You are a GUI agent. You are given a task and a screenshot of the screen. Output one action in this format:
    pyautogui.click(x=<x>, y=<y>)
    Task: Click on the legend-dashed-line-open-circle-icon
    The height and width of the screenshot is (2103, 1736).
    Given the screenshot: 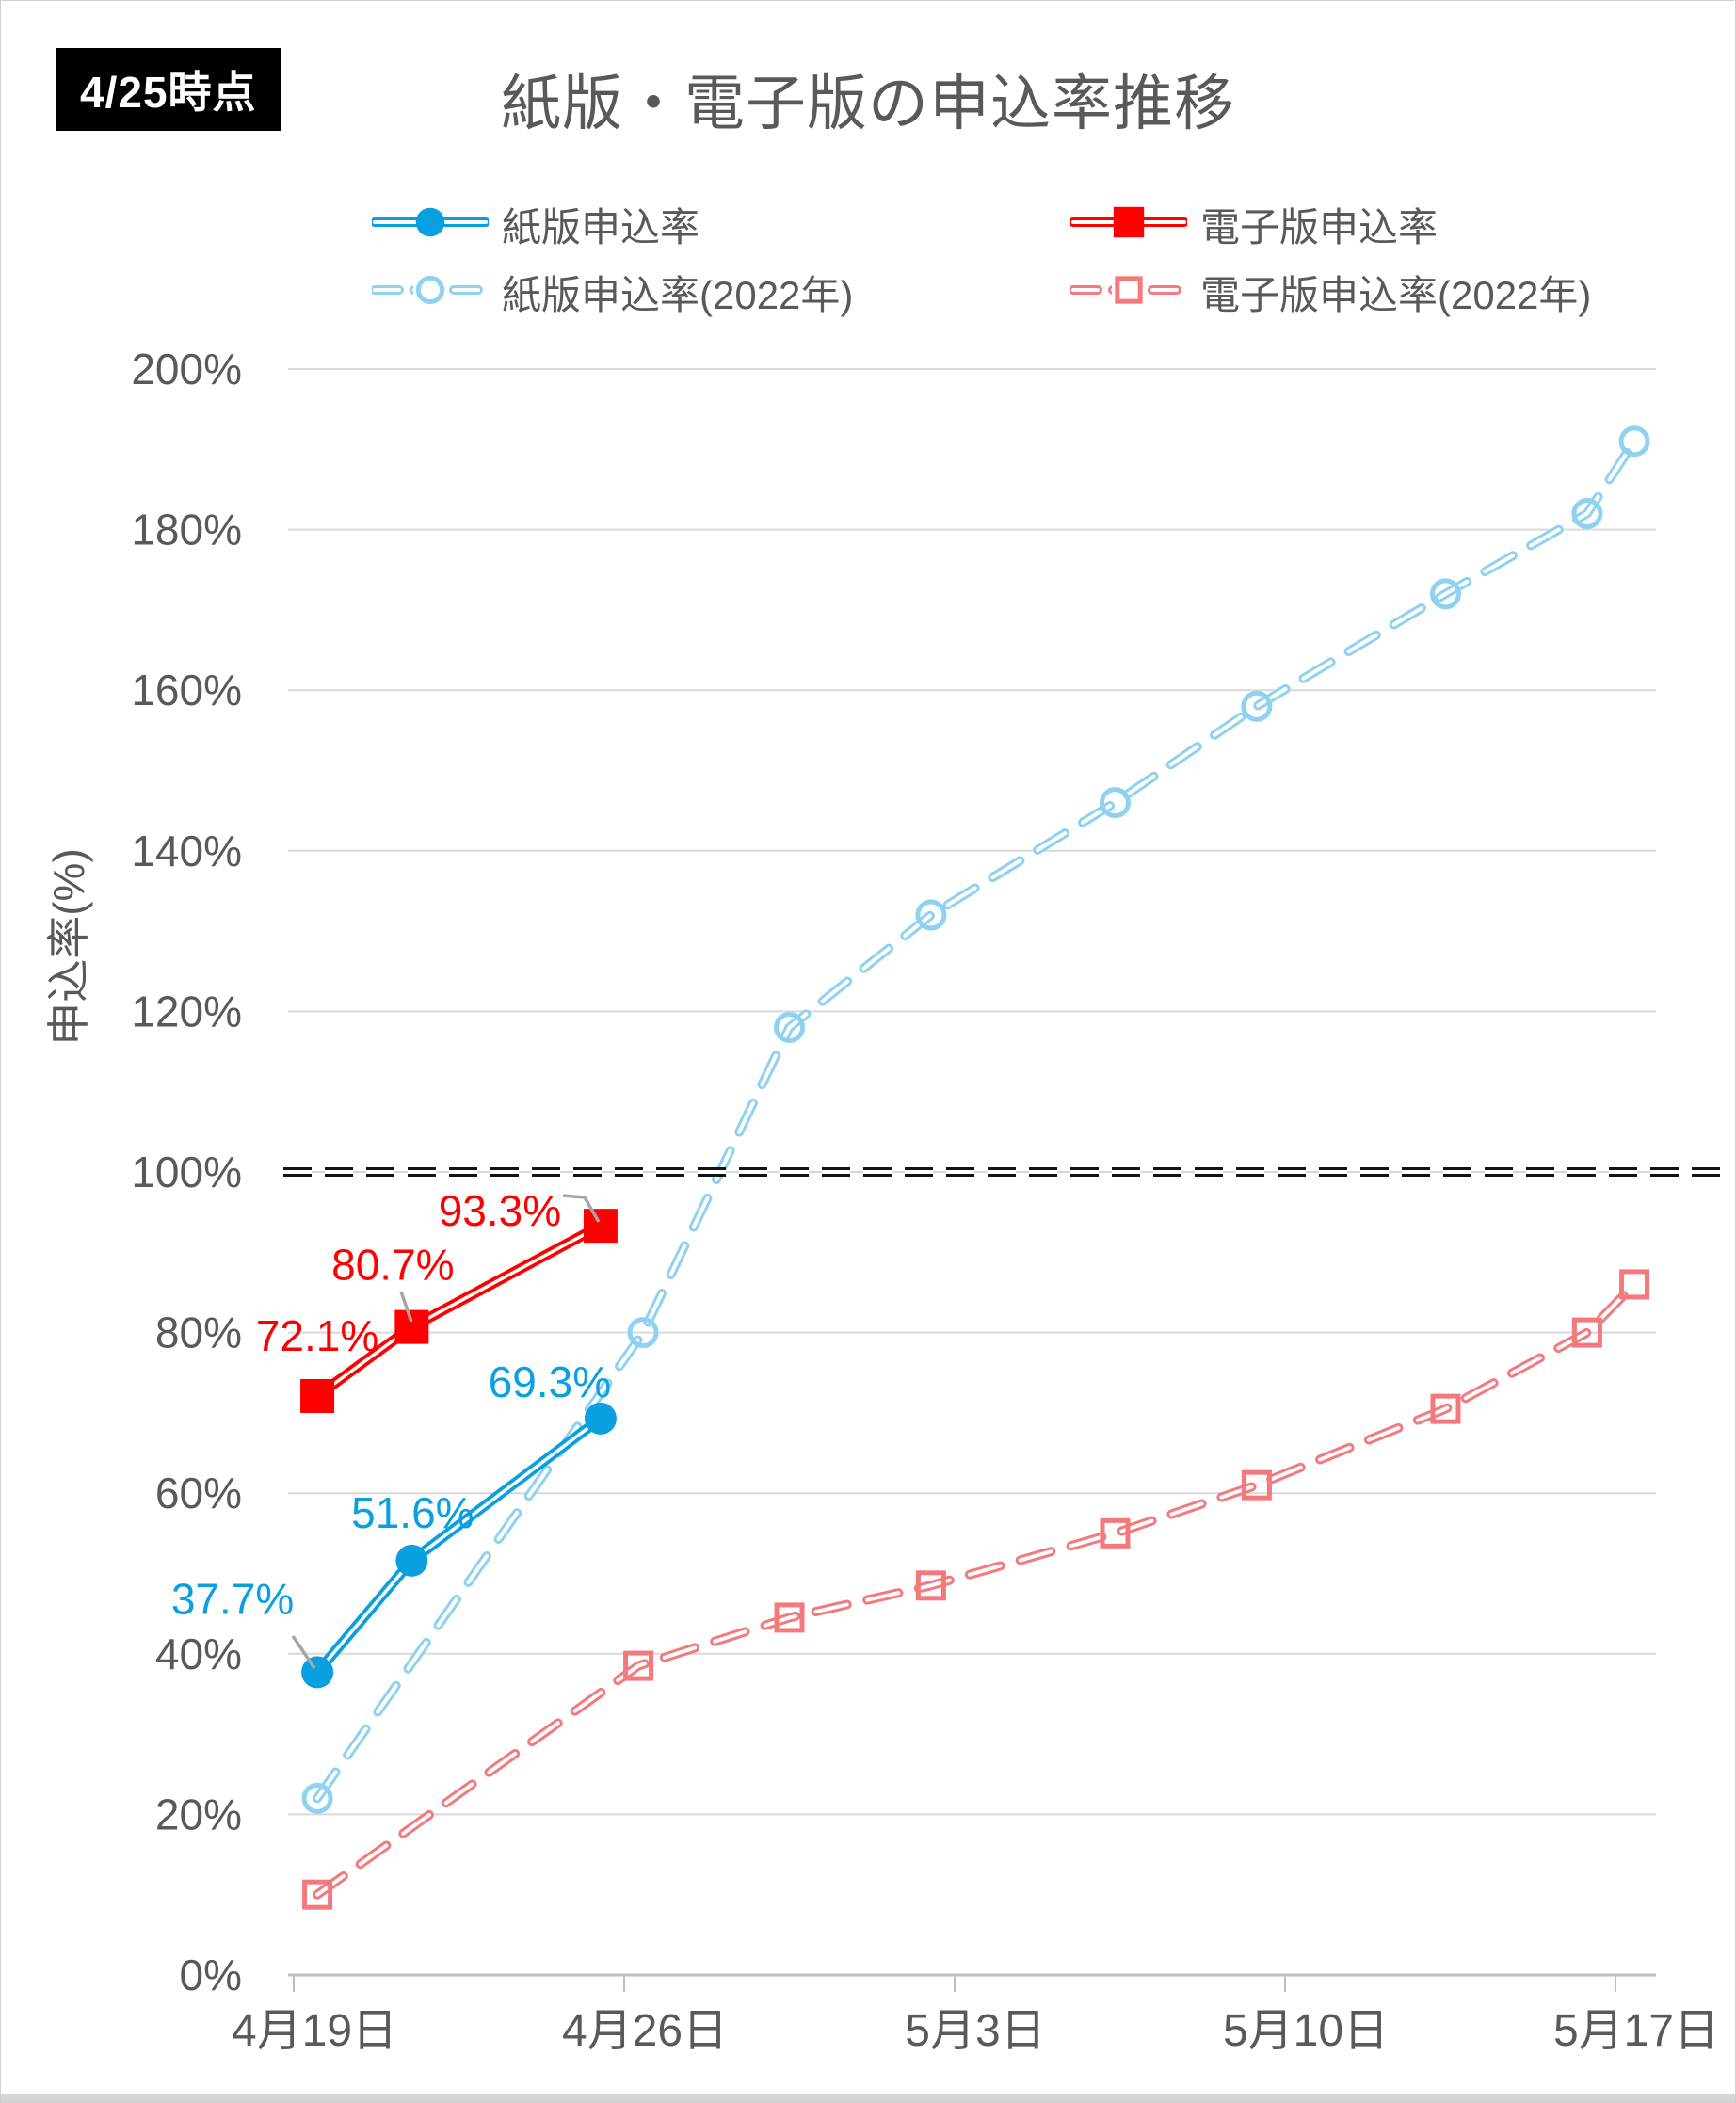 What is the action you would take?
    pyautogui.click(x=430, y=292)
    